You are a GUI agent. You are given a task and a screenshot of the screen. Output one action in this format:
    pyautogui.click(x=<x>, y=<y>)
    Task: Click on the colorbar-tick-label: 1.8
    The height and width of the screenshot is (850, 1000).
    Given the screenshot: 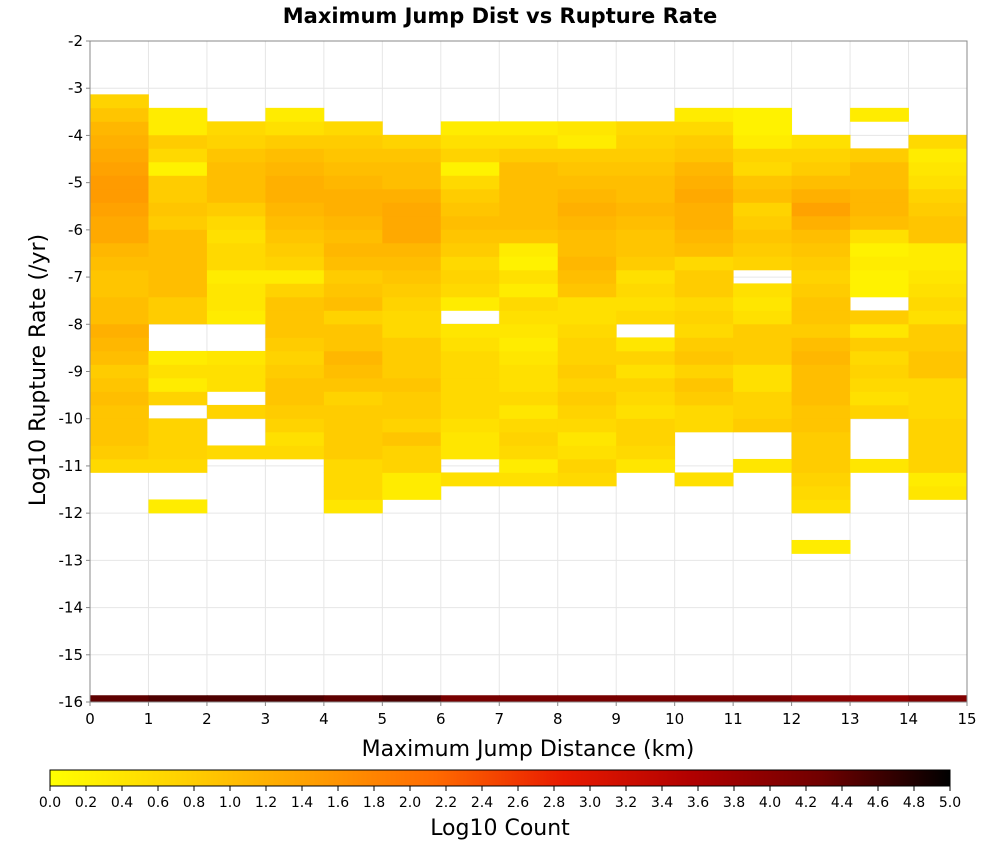 What is the action you would take?
    pyautogui.click(x=374, y=803)
    